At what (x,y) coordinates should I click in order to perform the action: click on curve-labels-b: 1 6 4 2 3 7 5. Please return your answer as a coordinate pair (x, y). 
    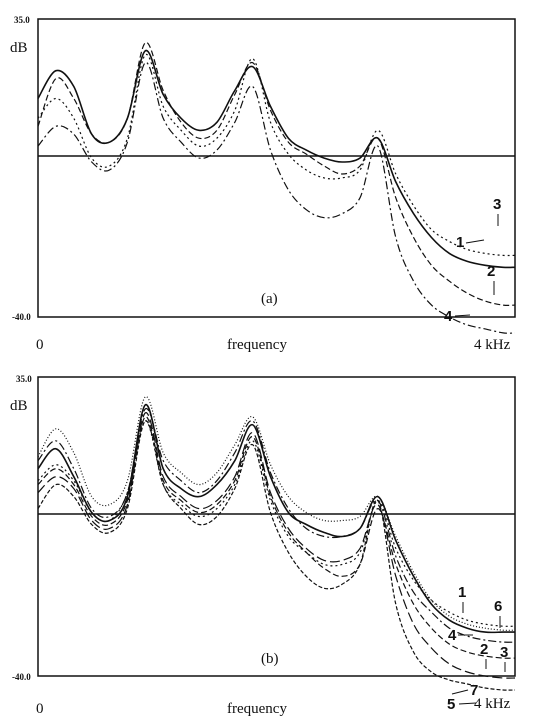
    Looking at the image, I should click on (477, 648).